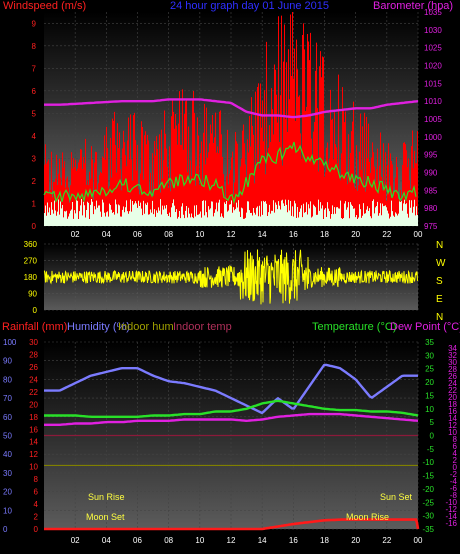 The height and width of the screenshot is (554, 460). I want to click on dew-point-tick: -14, so click(451, 516).